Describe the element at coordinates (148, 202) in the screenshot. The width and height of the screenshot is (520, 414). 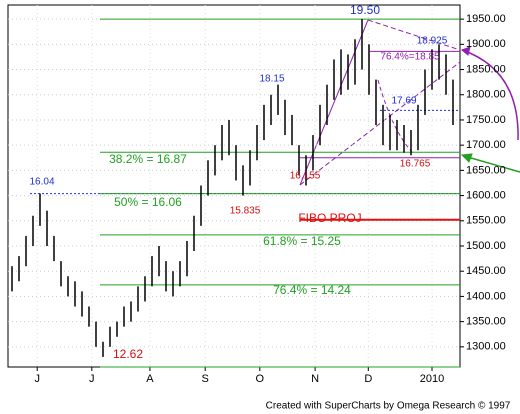
I see `annotation: 50% = 16.06` at that location.